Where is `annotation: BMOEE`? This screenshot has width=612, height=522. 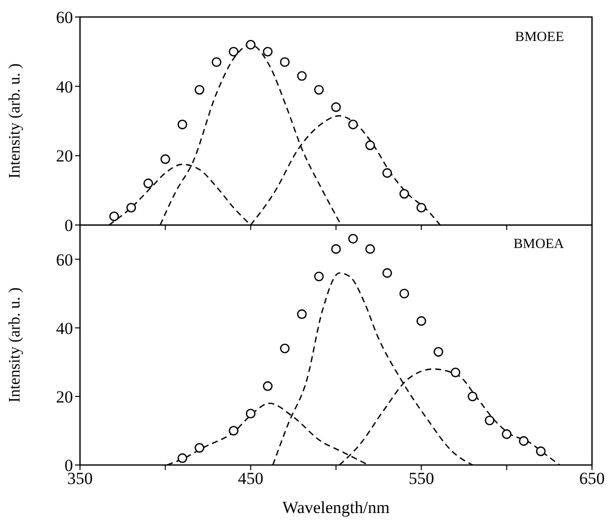 annotation: BMOEE is located at coordinates (539, 38).